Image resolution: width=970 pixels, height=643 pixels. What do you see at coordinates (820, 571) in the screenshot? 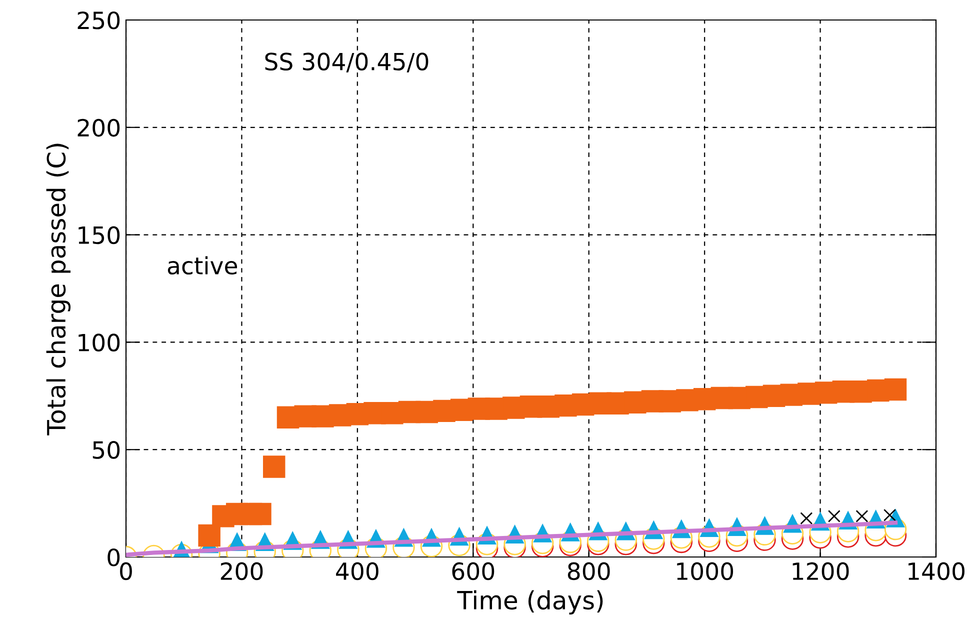
I see `x-tick-label: 1200` at bounding box center [820, 571].